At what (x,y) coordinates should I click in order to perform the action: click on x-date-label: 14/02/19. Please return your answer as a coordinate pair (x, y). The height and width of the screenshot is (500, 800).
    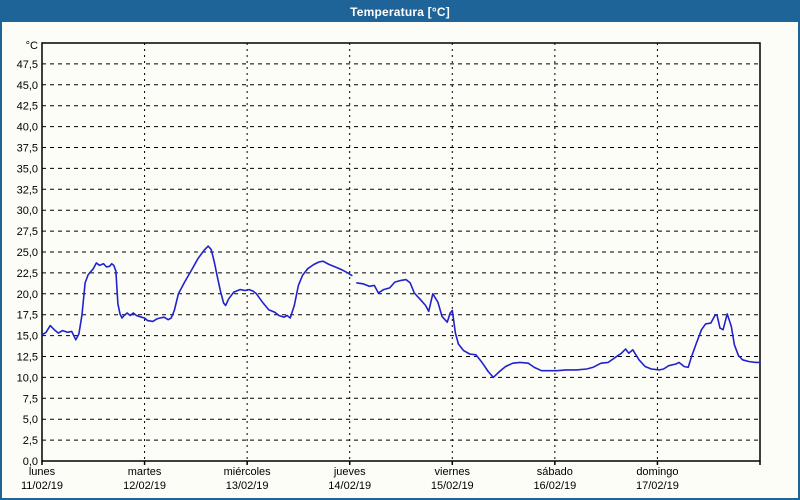
    Looking at the image, I should click on (349, 486).